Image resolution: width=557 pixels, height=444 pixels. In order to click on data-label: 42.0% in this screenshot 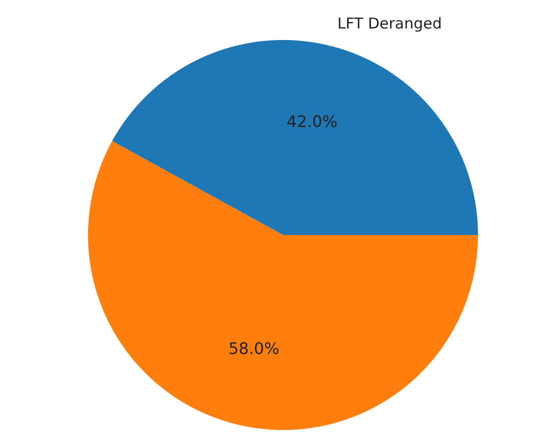, I will do `click(312, 122)`.